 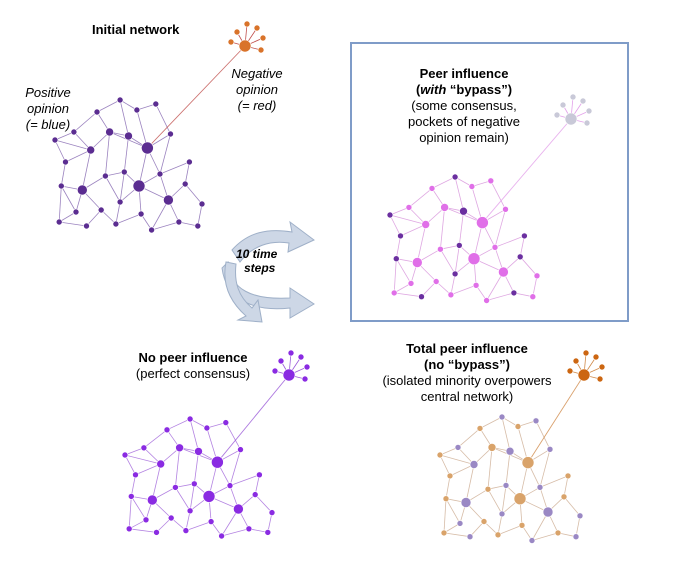 I want to click on bypass-title-line-2: (with “bypass”), so click(x=464, y=90).